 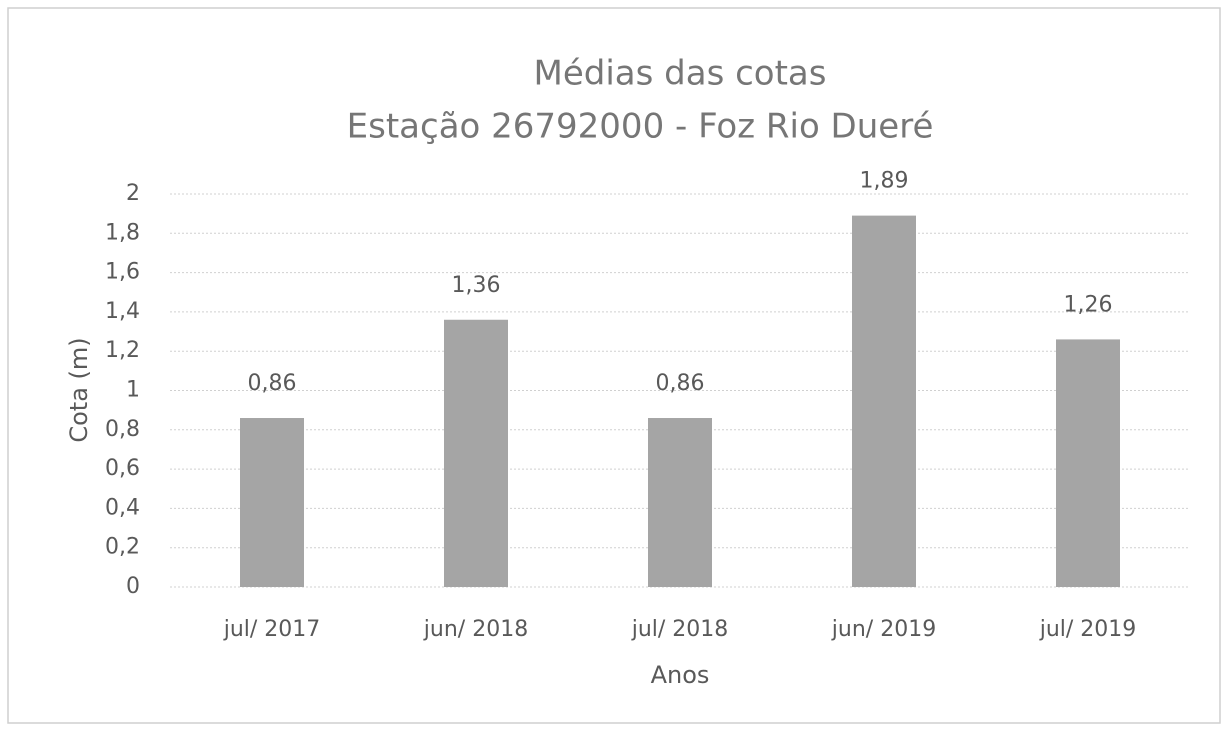 I want to click on y-tick-label: 0,6, so click(x=122, y=468).